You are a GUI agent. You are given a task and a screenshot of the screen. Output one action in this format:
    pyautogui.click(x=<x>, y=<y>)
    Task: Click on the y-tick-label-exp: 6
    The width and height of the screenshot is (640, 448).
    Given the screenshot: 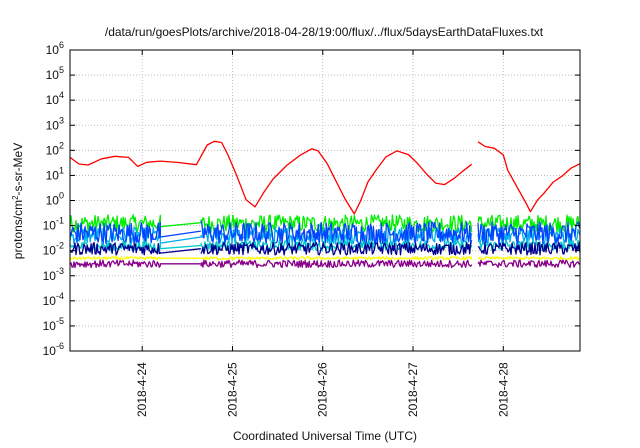 What is the action you would take?
    pyautogui.click(x=61, y=45)
    